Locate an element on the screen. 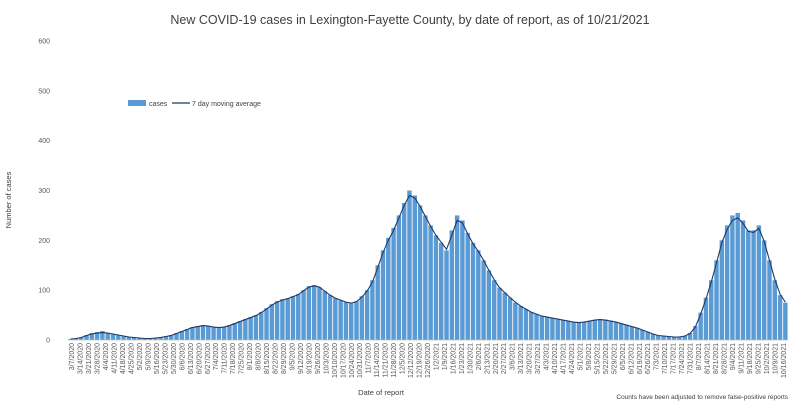  x-tick-label: 1/2/2021 is located at coordinates (436, 356).